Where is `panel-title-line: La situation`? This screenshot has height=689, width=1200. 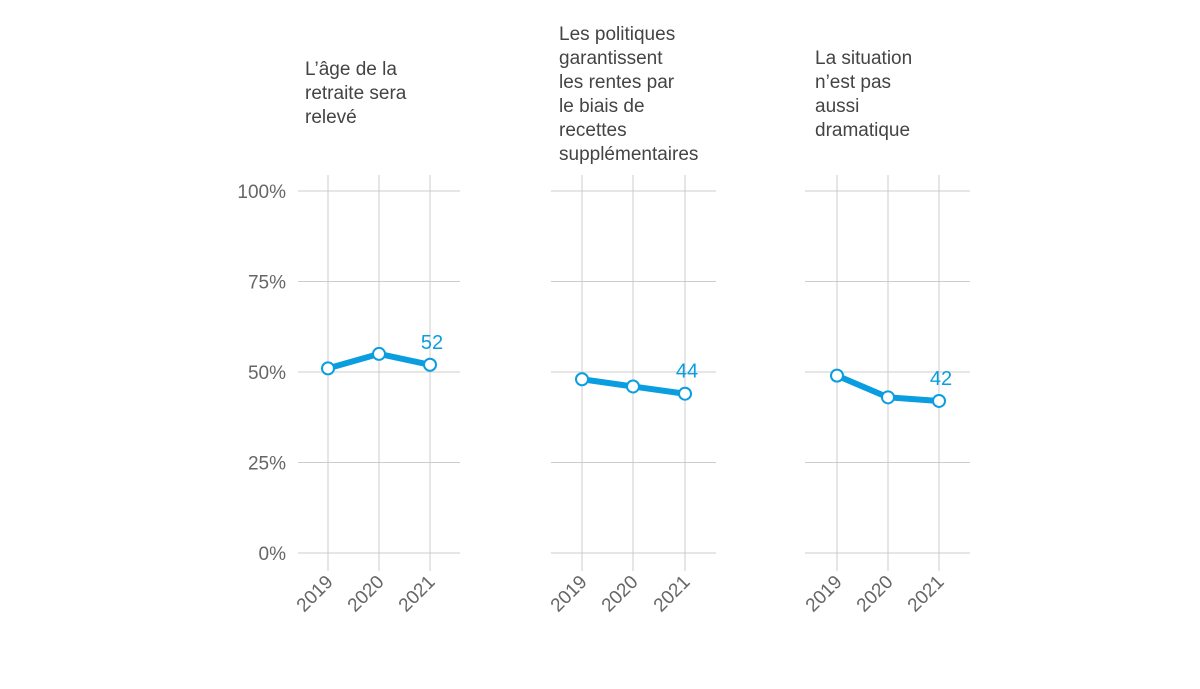 panel-title-line: La situation is located at coordinates (863, 58).